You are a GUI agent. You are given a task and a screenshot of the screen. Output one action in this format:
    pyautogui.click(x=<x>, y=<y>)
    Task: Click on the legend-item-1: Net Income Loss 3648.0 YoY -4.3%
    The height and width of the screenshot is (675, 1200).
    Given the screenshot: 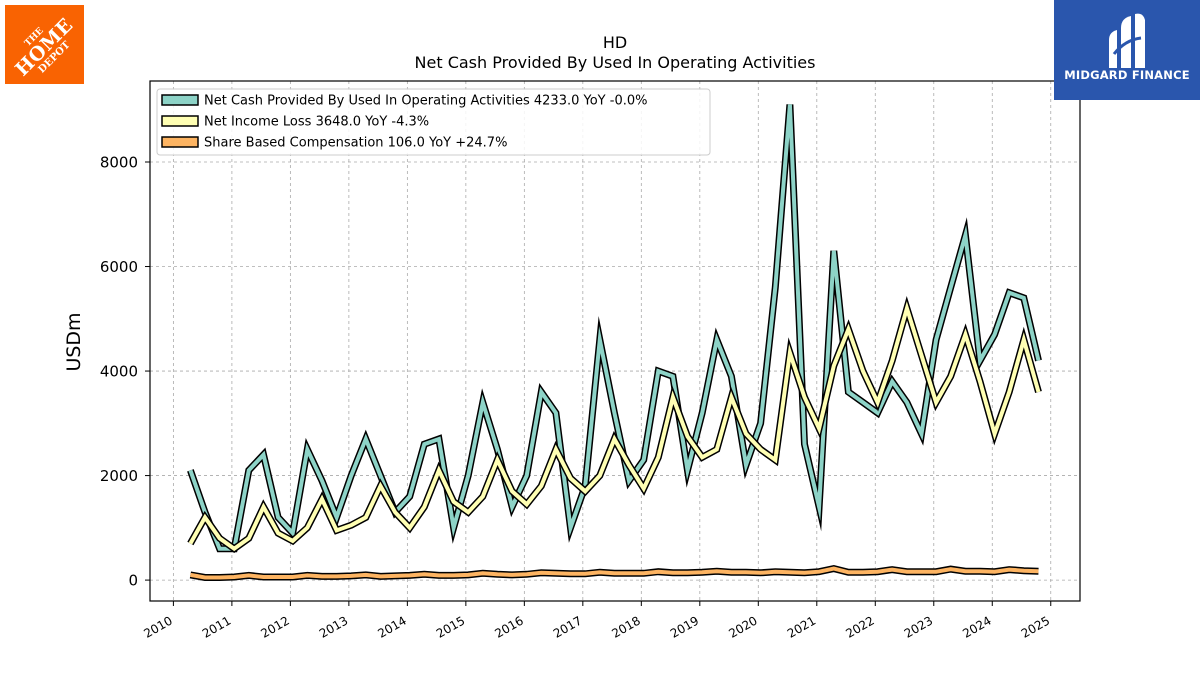 What is the action you would take?
    pyautogui.click(x=295, y=122)
    